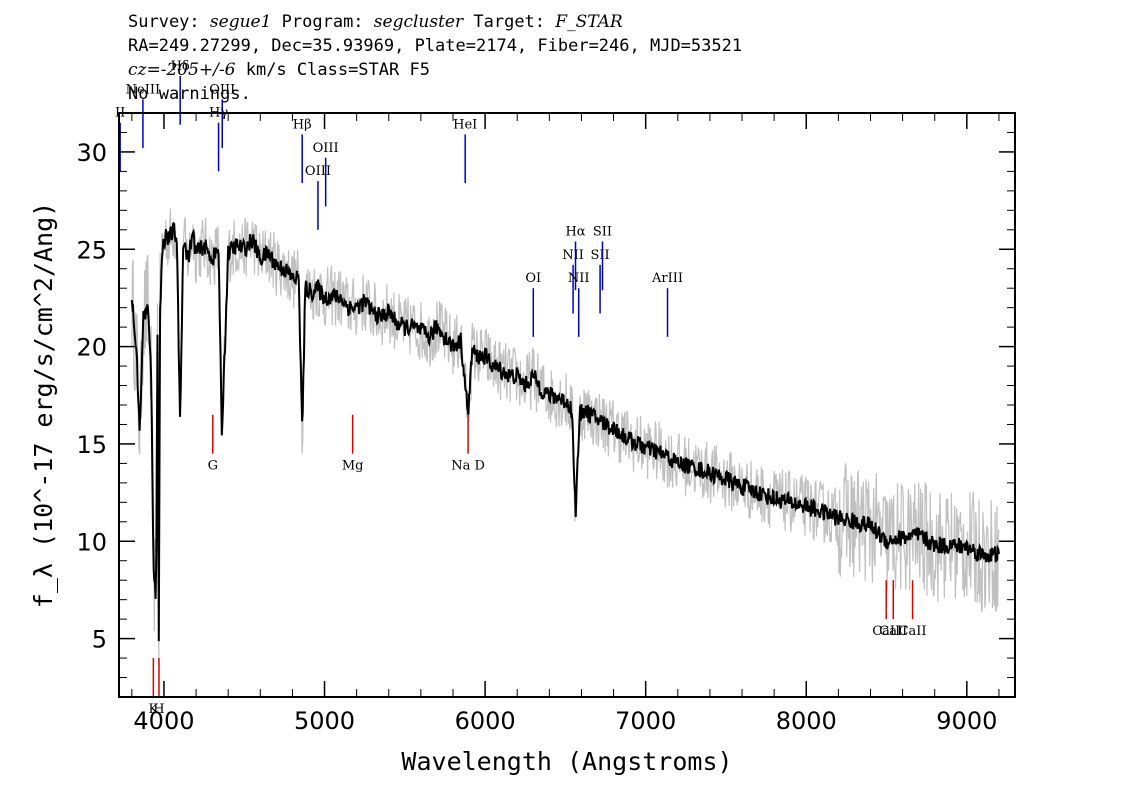 This screenshot has width=1134, height=810. I want to click on emission-line-label: Hδ, so click(180, 66).